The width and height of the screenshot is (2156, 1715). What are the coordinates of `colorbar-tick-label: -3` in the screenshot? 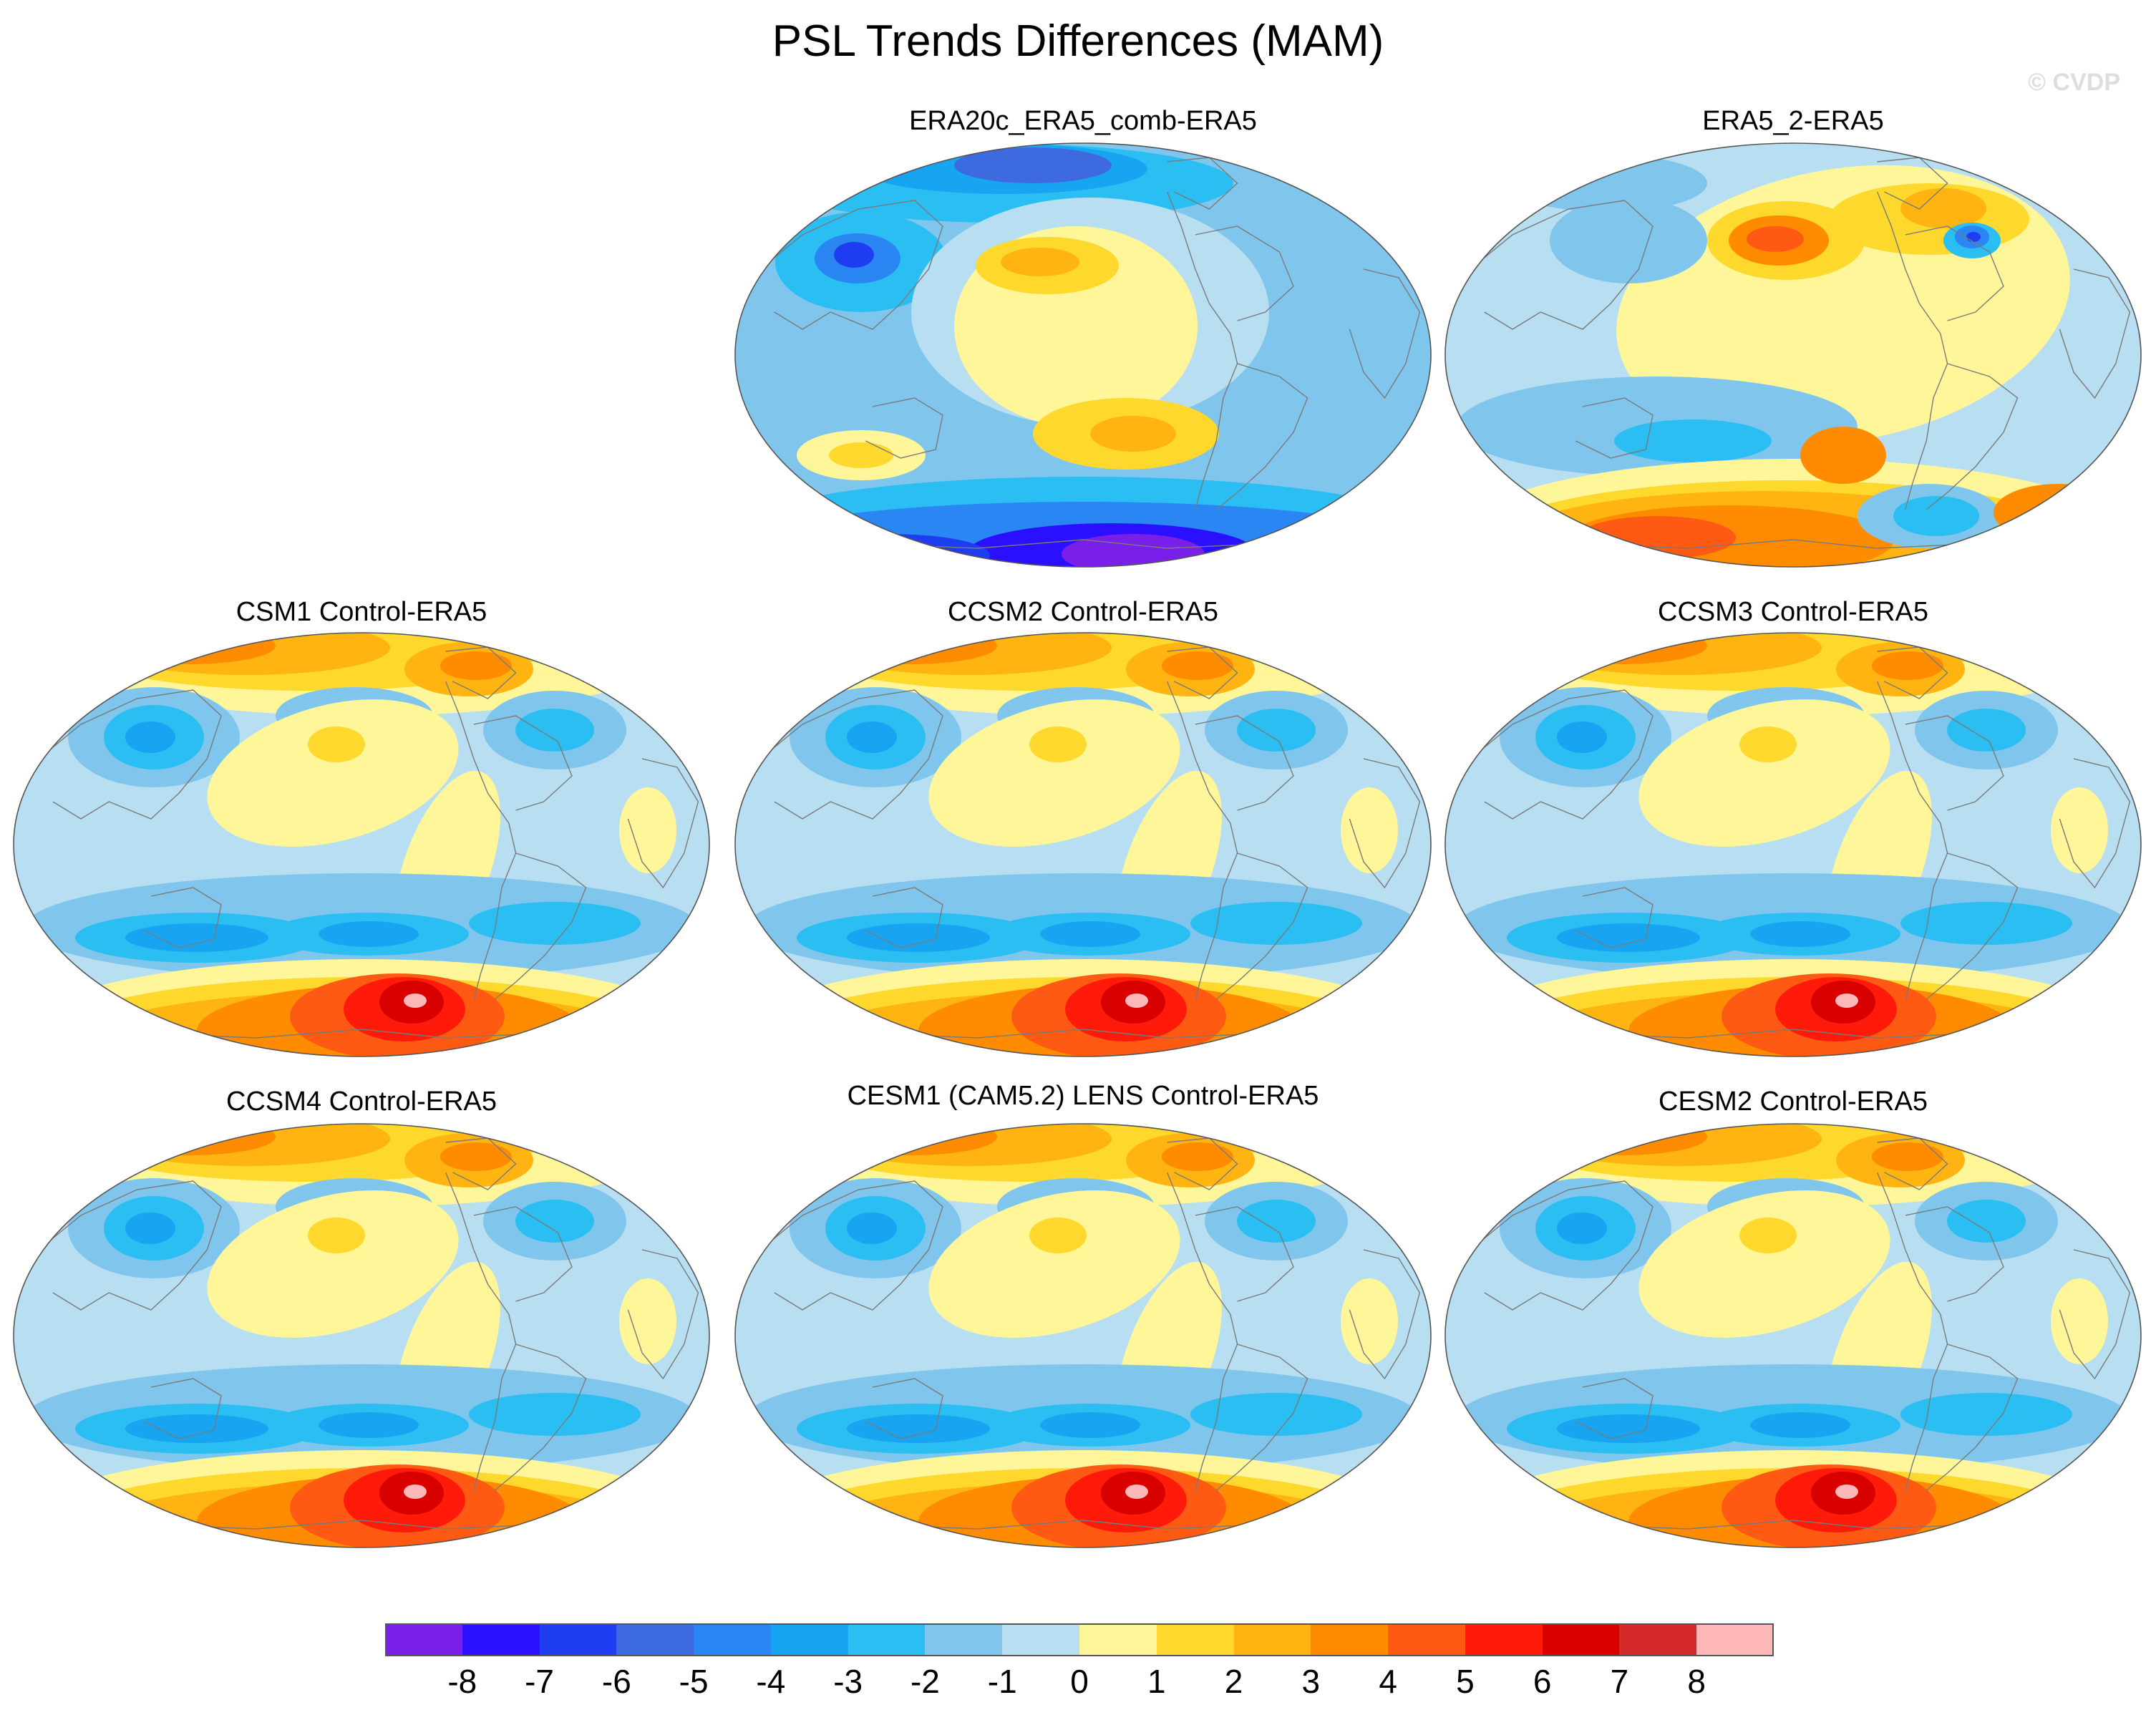 It's located at (848, 1681).